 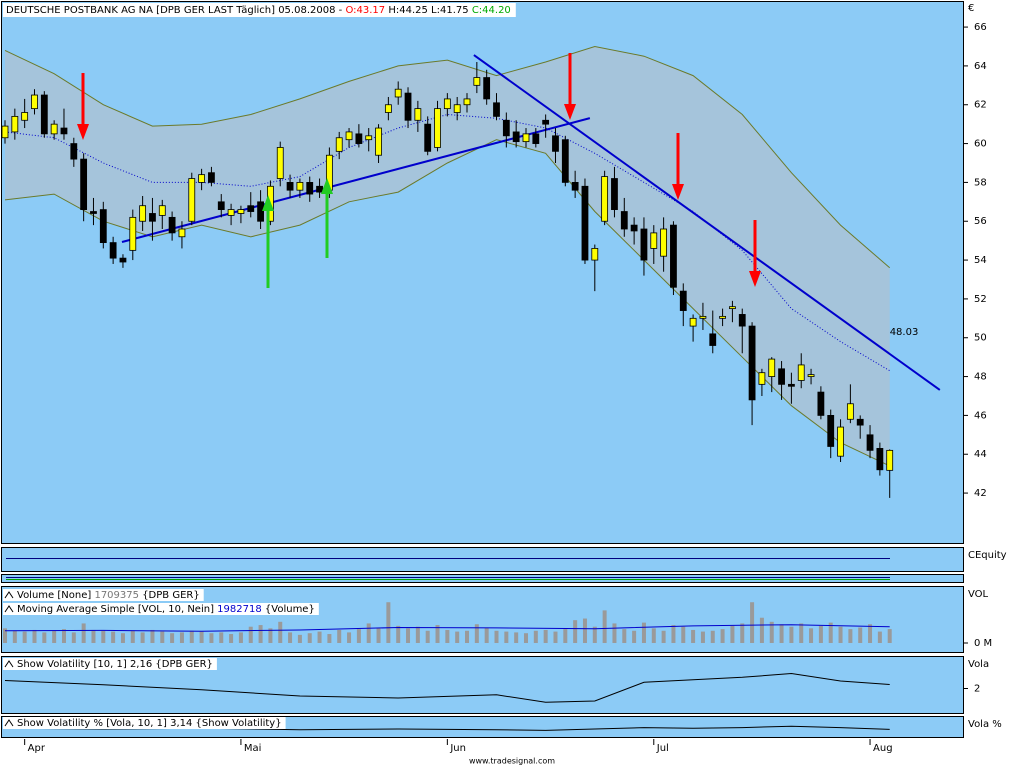 I want to click on x-tick-label: Jul, so click(x=662, y=748).